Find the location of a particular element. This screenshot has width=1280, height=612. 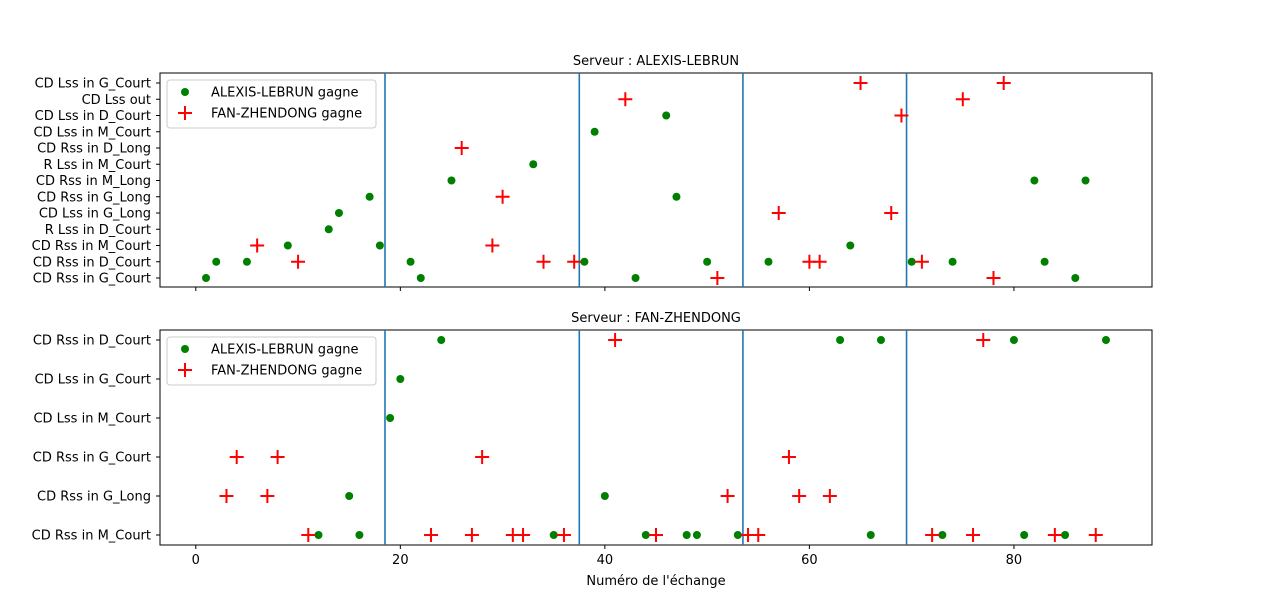

x-tick-label: 40 is located at coordinates (605, 560).